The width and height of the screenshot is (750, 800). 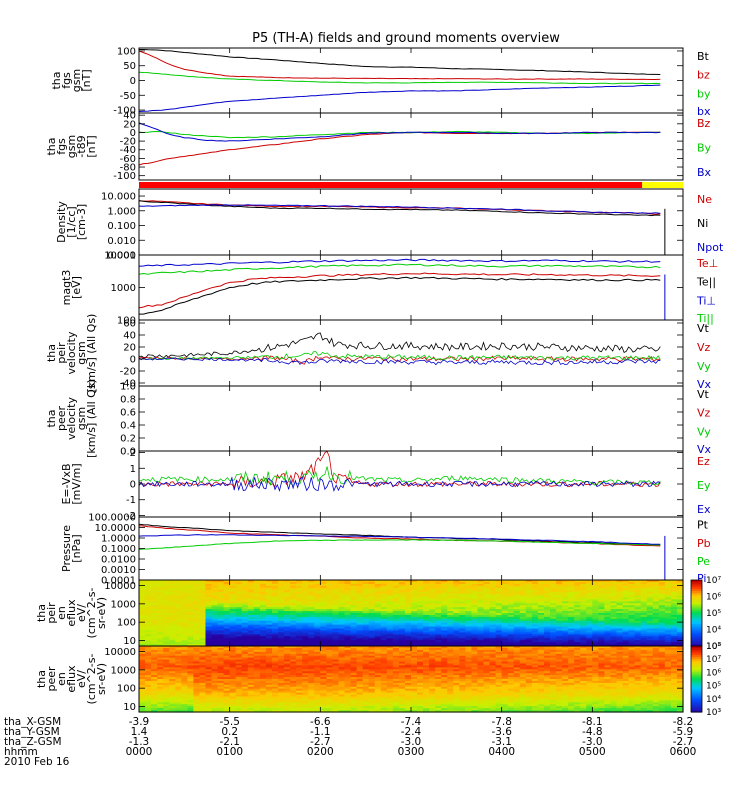 I want to click on legend-peir_velocity: Vy, so click(x=704, y=366).